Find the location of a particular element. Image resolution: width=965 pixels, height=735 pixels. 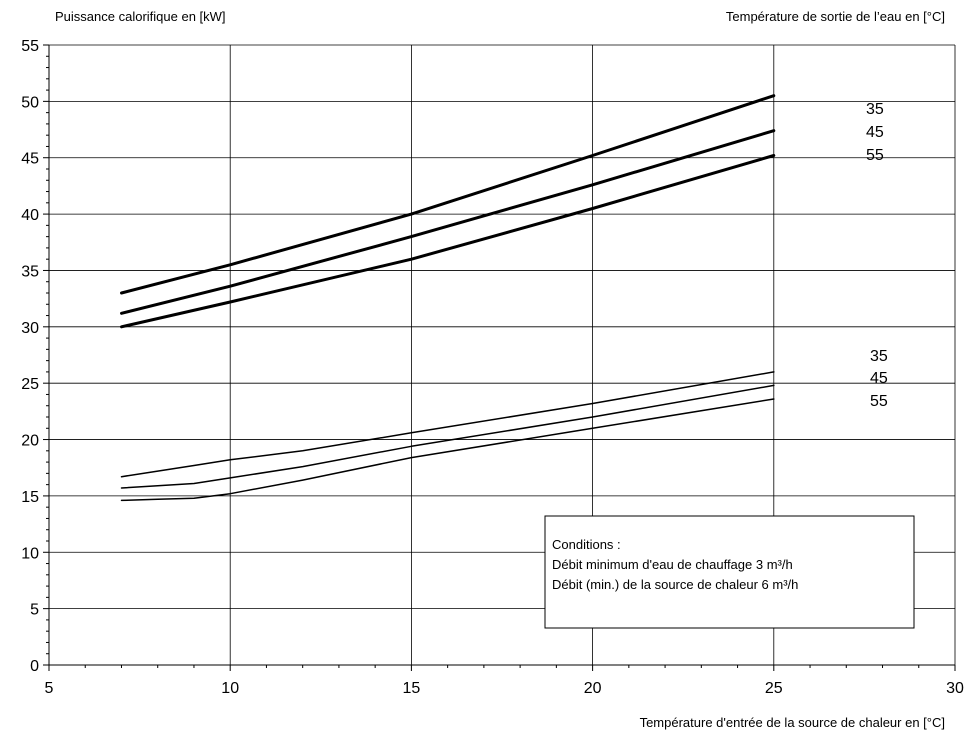

conditions-line-1: Débit minimum d'eau de chauffage 3 m³/h is located at coordinates (672, 564).